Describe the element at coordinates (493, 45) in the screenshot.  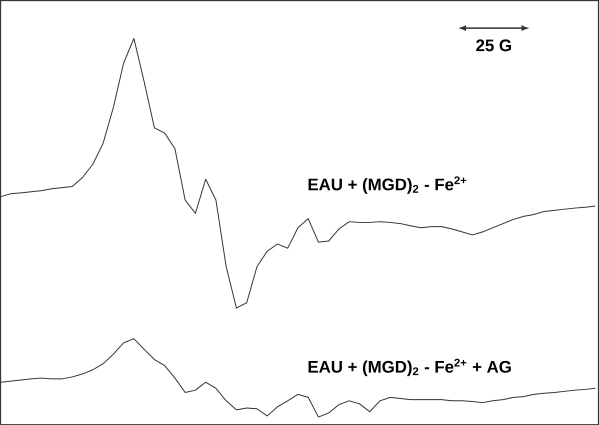
I see `annotation: 25 G` at that location.